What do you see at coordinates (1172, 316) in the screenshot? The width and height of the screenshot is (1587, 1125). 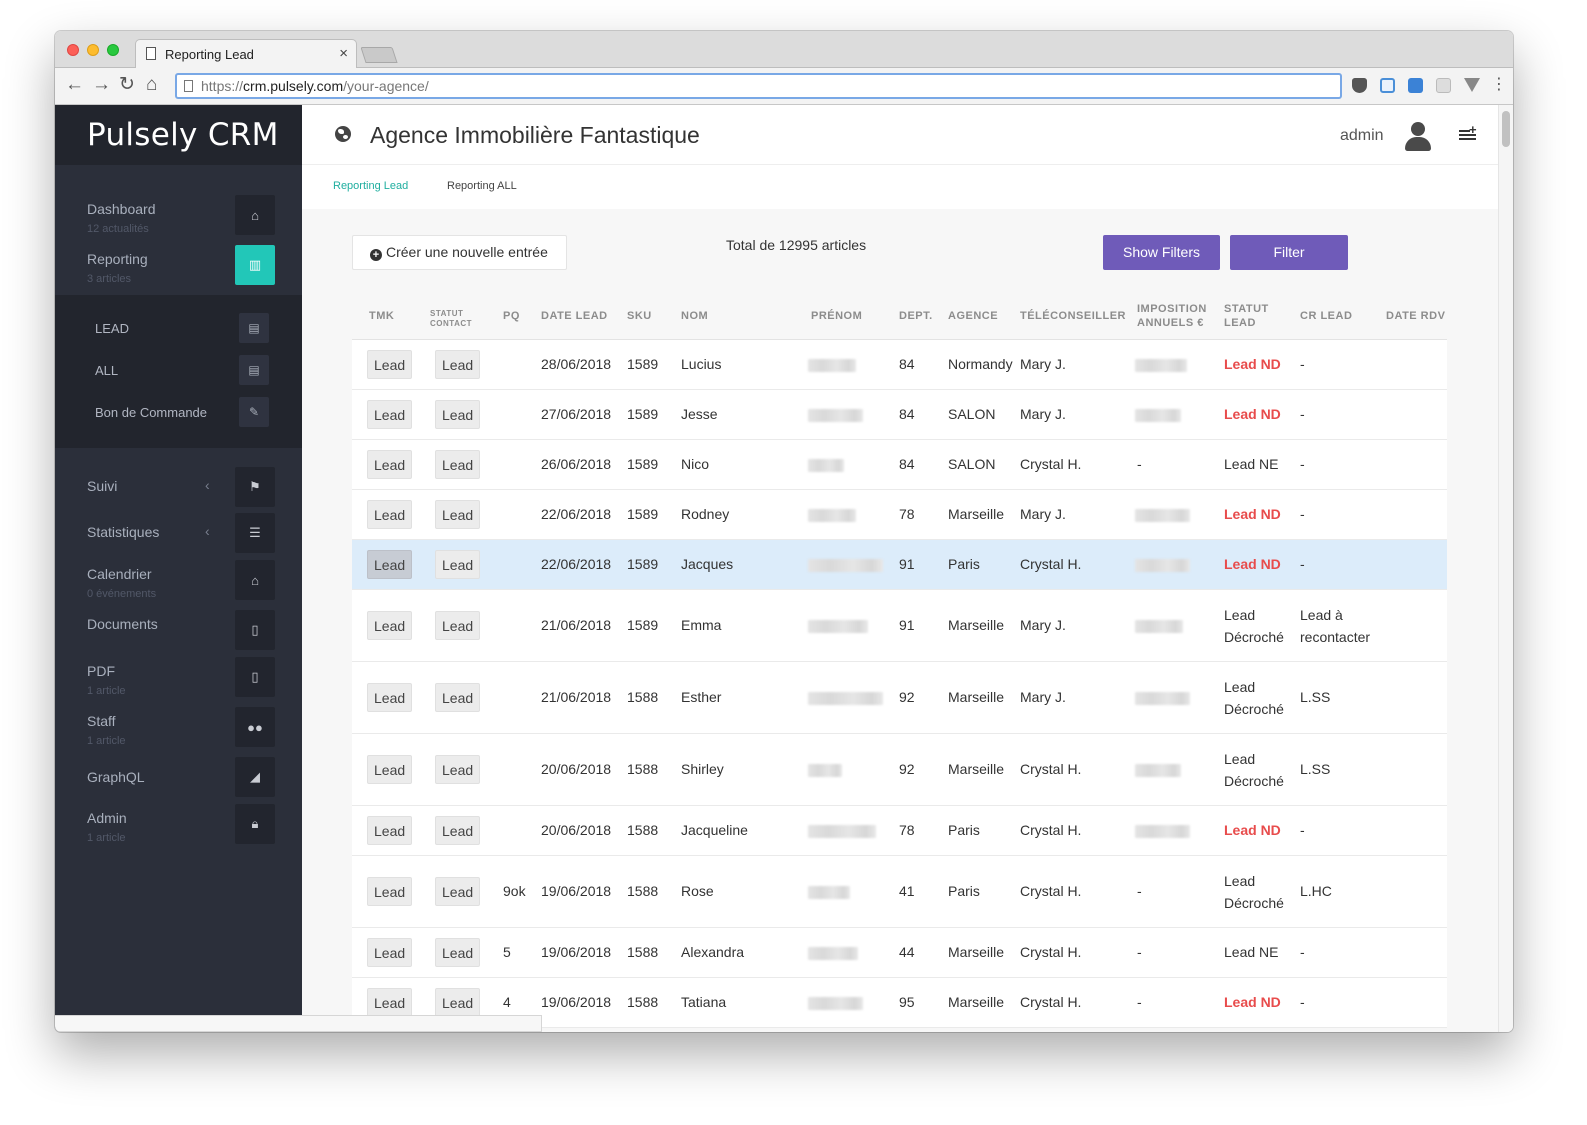 I see `column-header: IMPOSITION ANNUELS €` at bounding box center [1172, 316].